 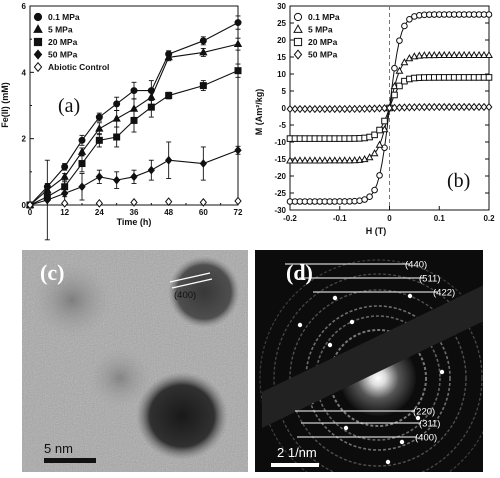 What do you see at coordinates (70, 460) in the screenshot?
I see `scale-bar` at bounding box center [70, 460].